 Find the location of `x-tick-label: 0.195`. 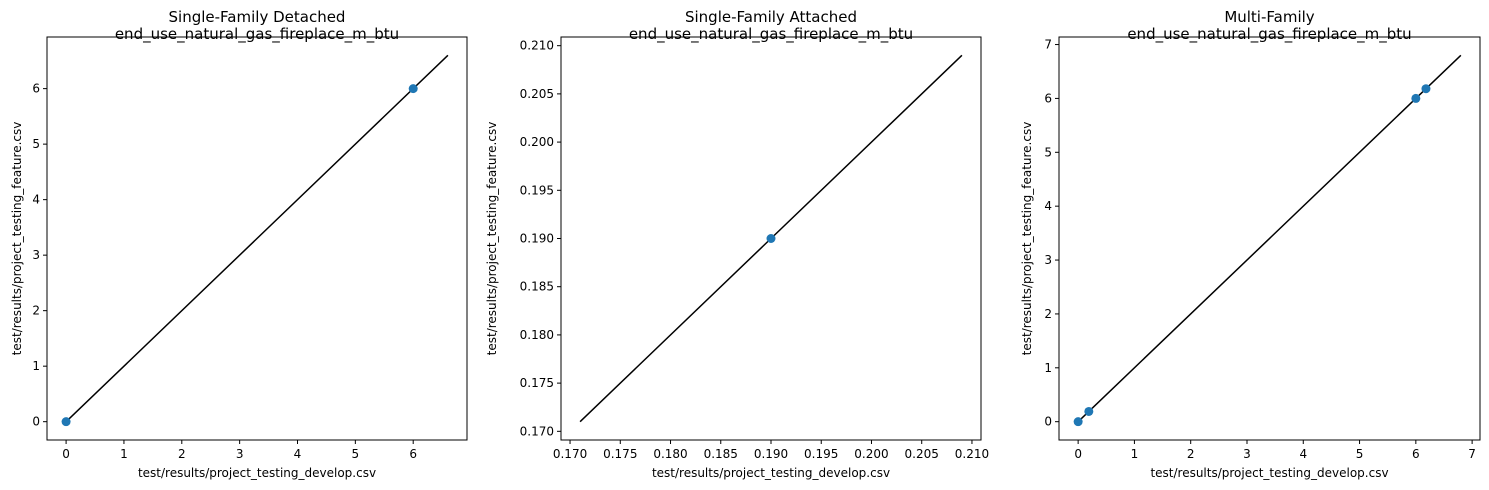

x-tick-label: 0.195 is located at coordinates (821, 454).